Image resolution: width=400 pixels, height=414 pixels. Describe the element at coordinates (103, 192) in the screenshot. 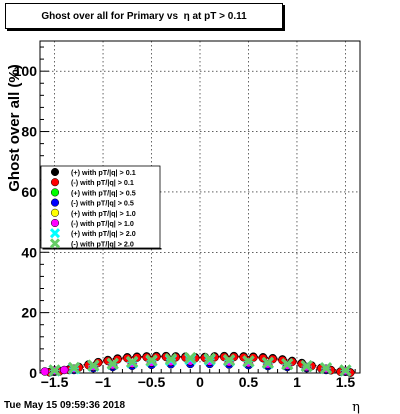

I see `legend-label: (+) with pT/|q| > 0.5` at that location.